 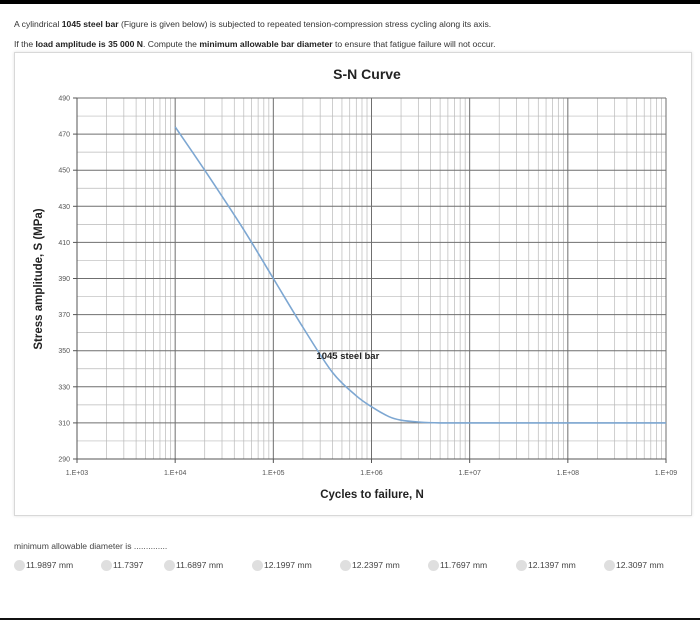 What do you see at coordinates (469, 473) in the screenshot?
I see `x-tick-label: 1.E+07` at bounding box center [469, 473].